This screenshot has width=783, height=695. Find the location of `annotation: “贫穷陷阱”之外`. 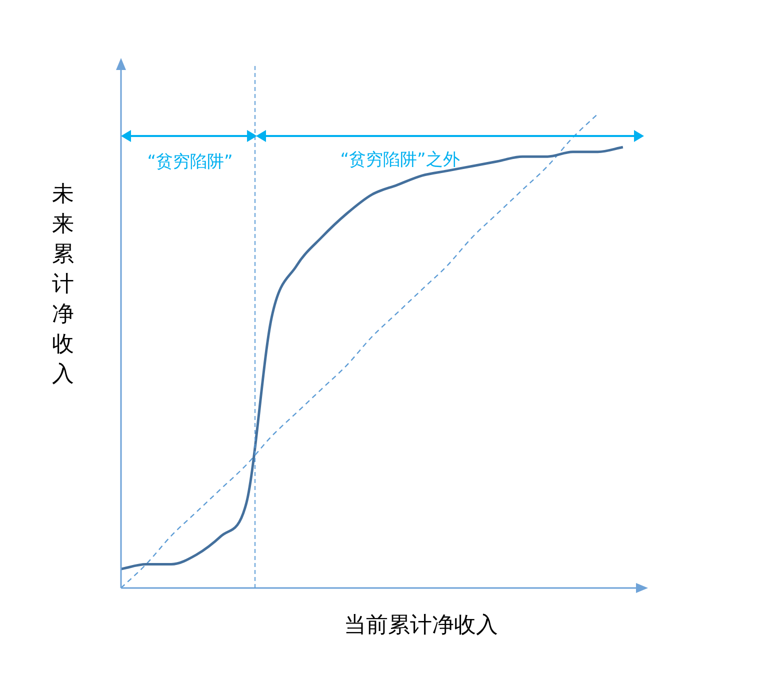

annotation: “贫穷陷阱”之外 is located at coordinates (400, 160).